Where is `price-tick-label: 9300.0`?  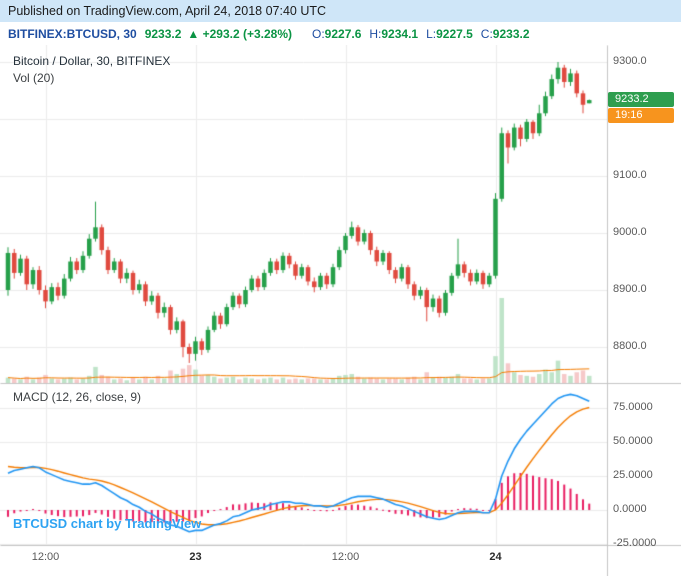
price-tick-label: 9300.0 is located at coordinates (630, 61).